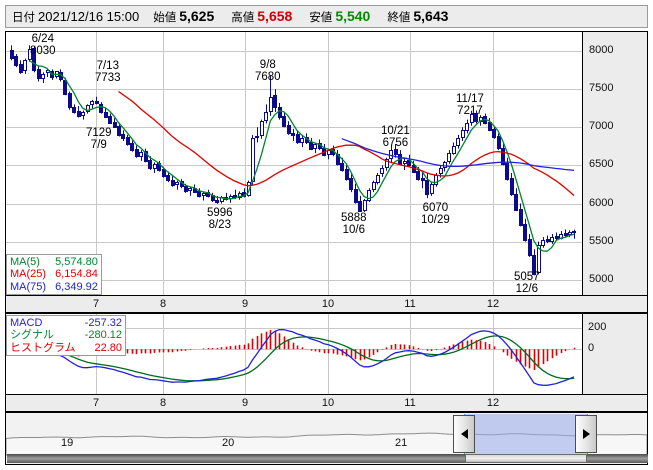 Image resolution: width=653 pixels, height=470 pixels. What do you see at coordinates (245, 304) in the screenshot?
I see `price-x-axis-tick: 9` at bounding box center [245, 304].